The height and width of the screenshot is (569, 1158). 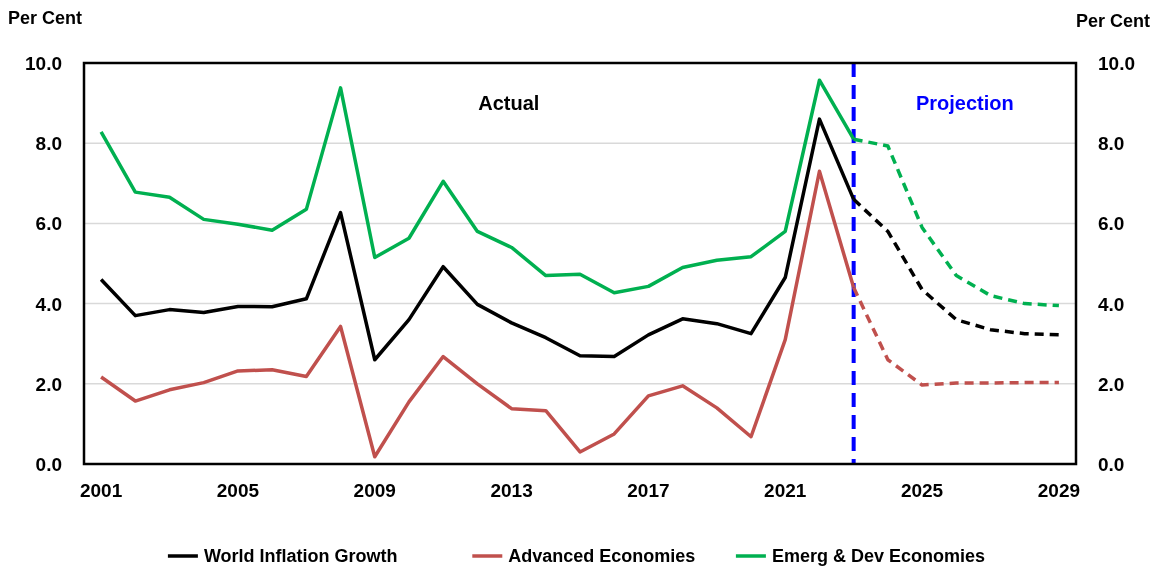 I want to click on y2-tick-label: 8.0, so click(x=1111, y=144).